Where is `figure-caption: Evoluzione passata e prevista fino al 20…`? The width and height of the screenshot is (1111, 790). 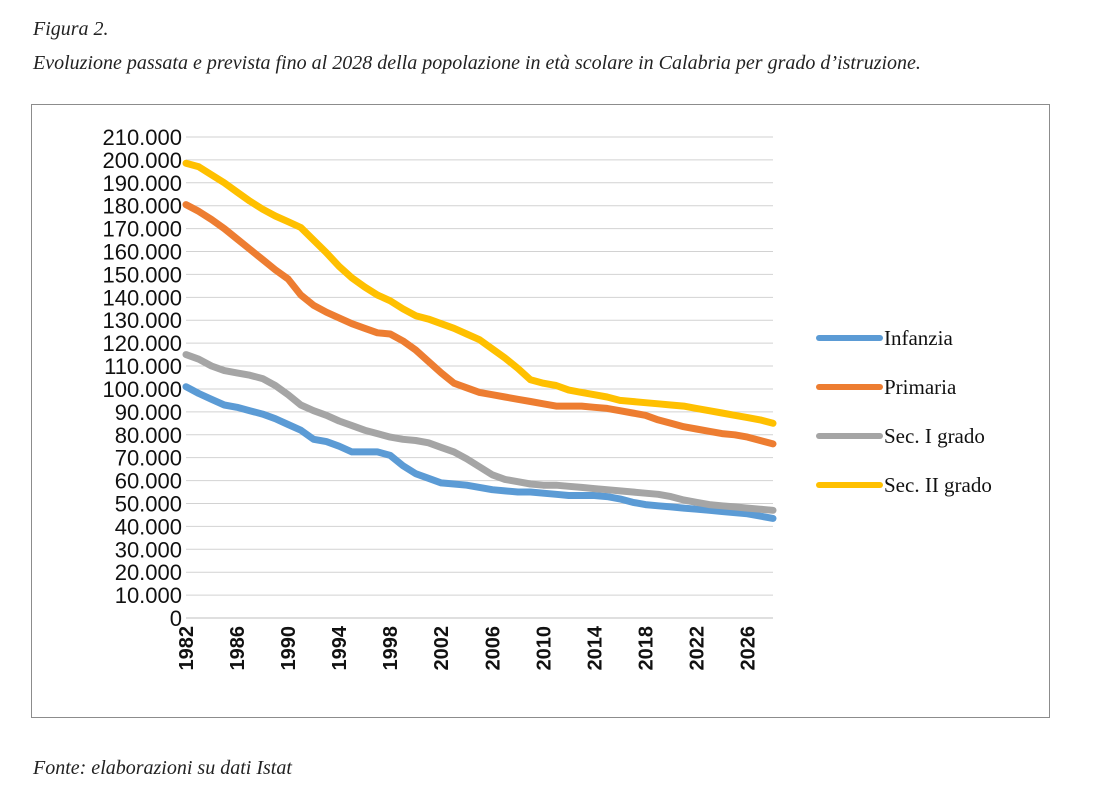
figure-caption: Evoluzione passata e prevista fino al 20… is located at coordinates (477, 63).